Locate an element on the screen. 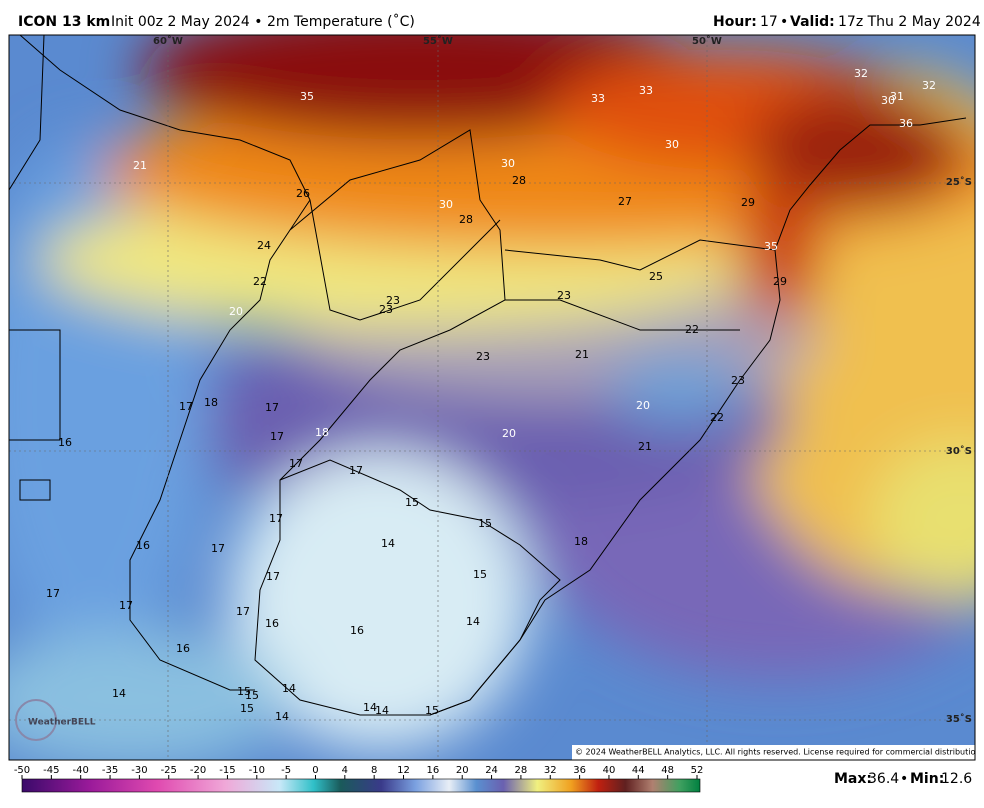 The height and width of the screenshot is (808, 984). colorbar-tick-label: -5 is located at coordinates (286, 770).